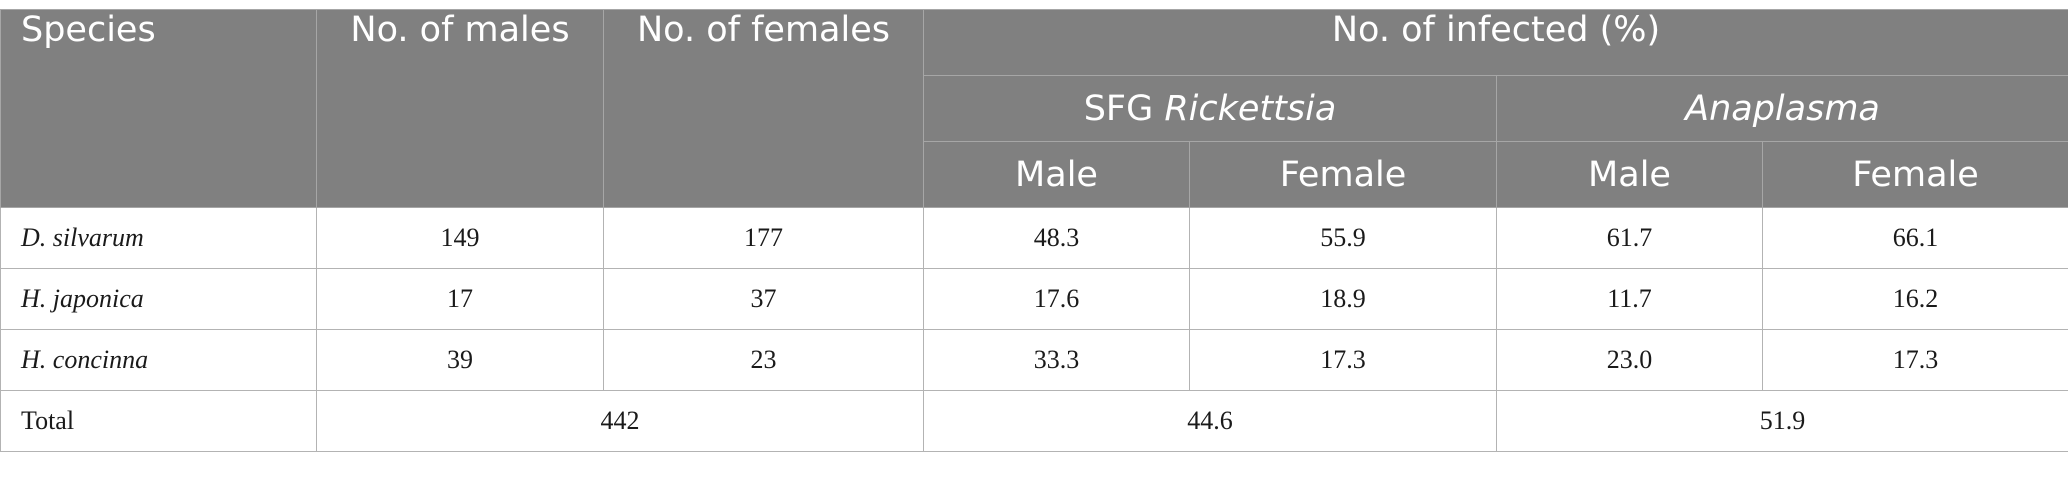 The width and height of the screenshot is (2068, 487). Describe the element at coordinates (1057, 238) in the screenshot. I see `cell-rickettsia-male: 48.3` at that location.